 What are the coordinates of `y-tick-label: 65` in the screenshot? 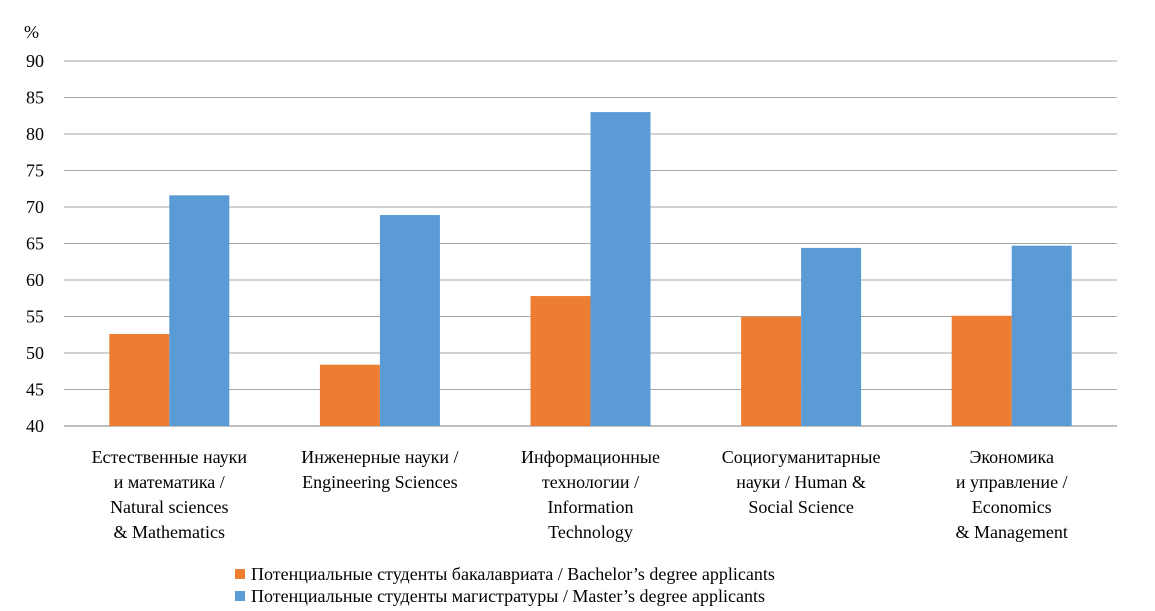 It's located at (35, 244).